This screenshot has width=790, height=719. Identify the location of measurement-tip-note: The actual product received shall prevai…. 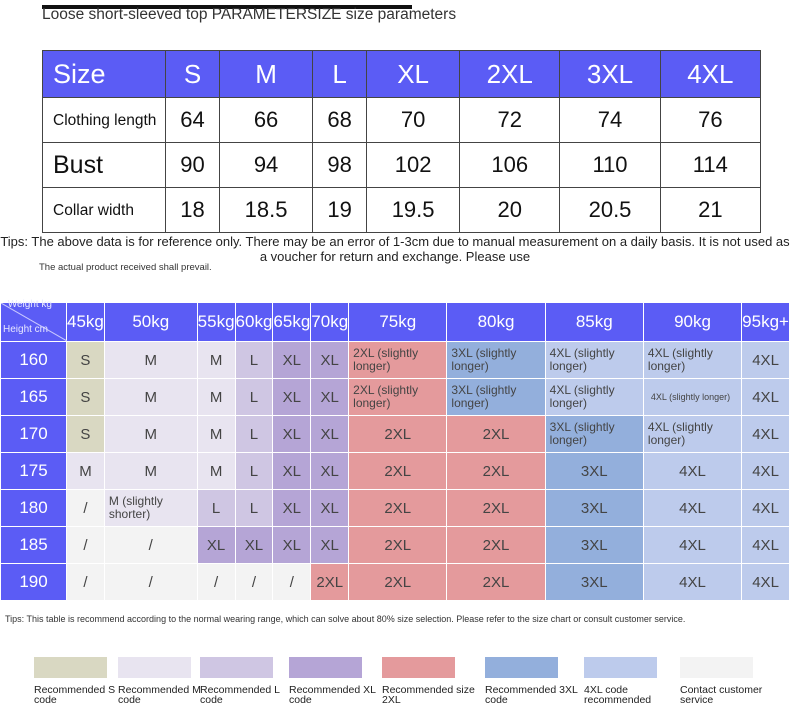
(125, 267).